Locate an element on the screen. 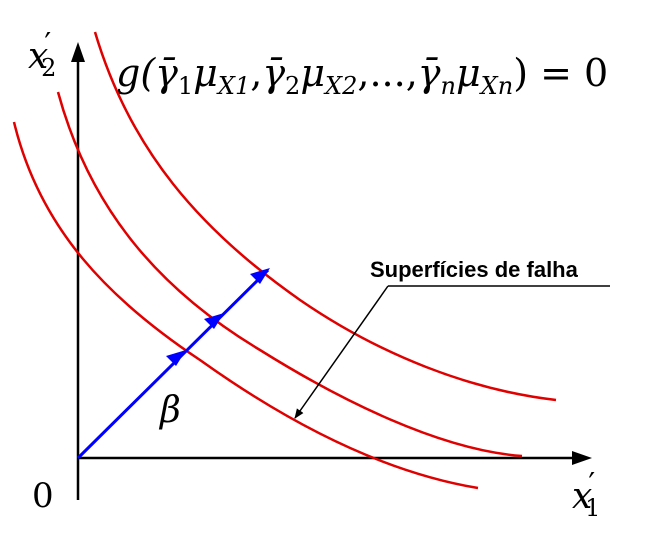 The height and width of the screenshot is (536, 662). beta-label: β is located at coordinates (169, 410).